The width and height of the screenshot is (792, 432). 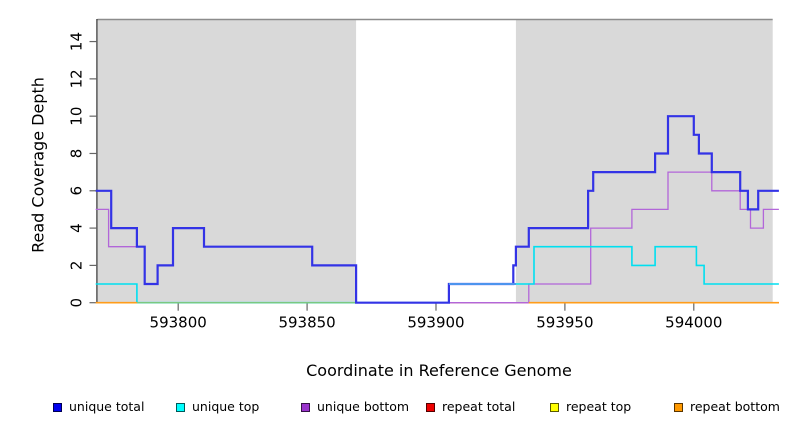 What do you see at coordinates (77, 41) in the screenshot?
I see `y-tick-label: 14` at bounding box center [77, 41].